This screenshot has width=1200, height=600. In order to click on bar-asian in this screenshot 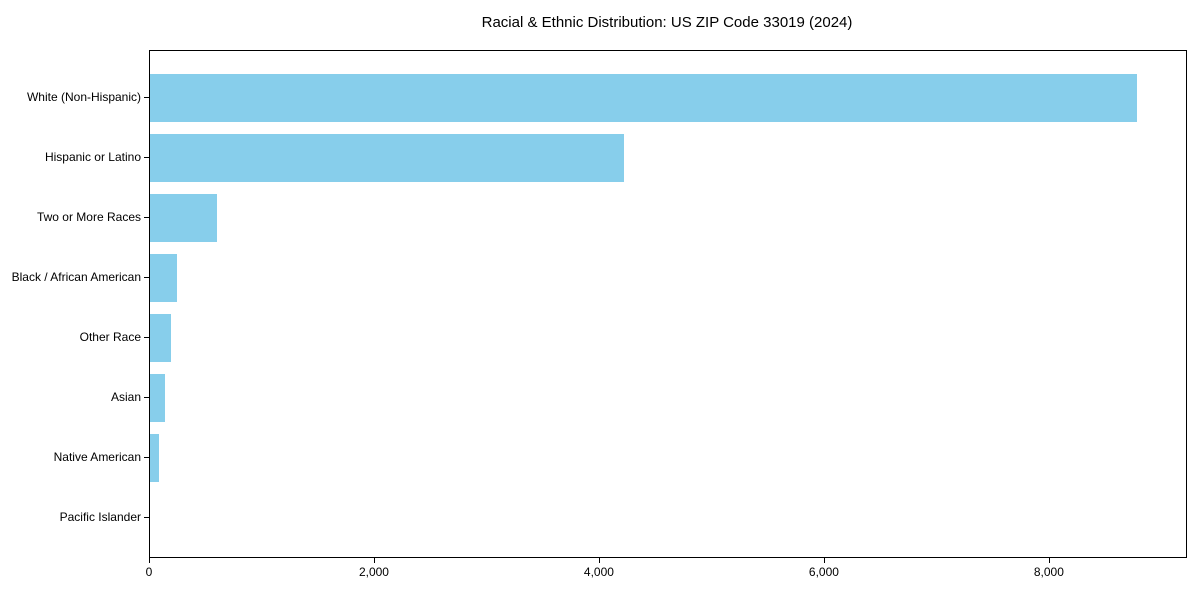, I will do `click(158, 398)`.